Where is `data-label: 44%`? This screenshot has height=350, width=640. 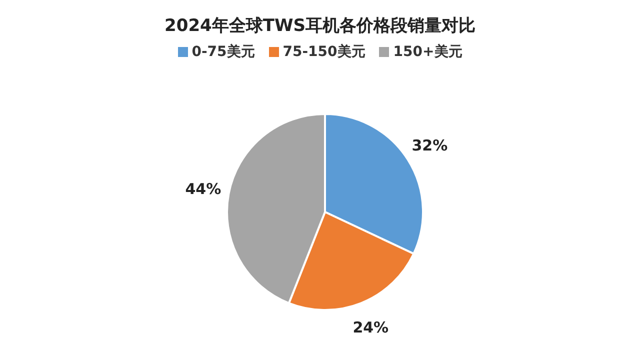 data-label: 44% is located at coordinates (203, 189).